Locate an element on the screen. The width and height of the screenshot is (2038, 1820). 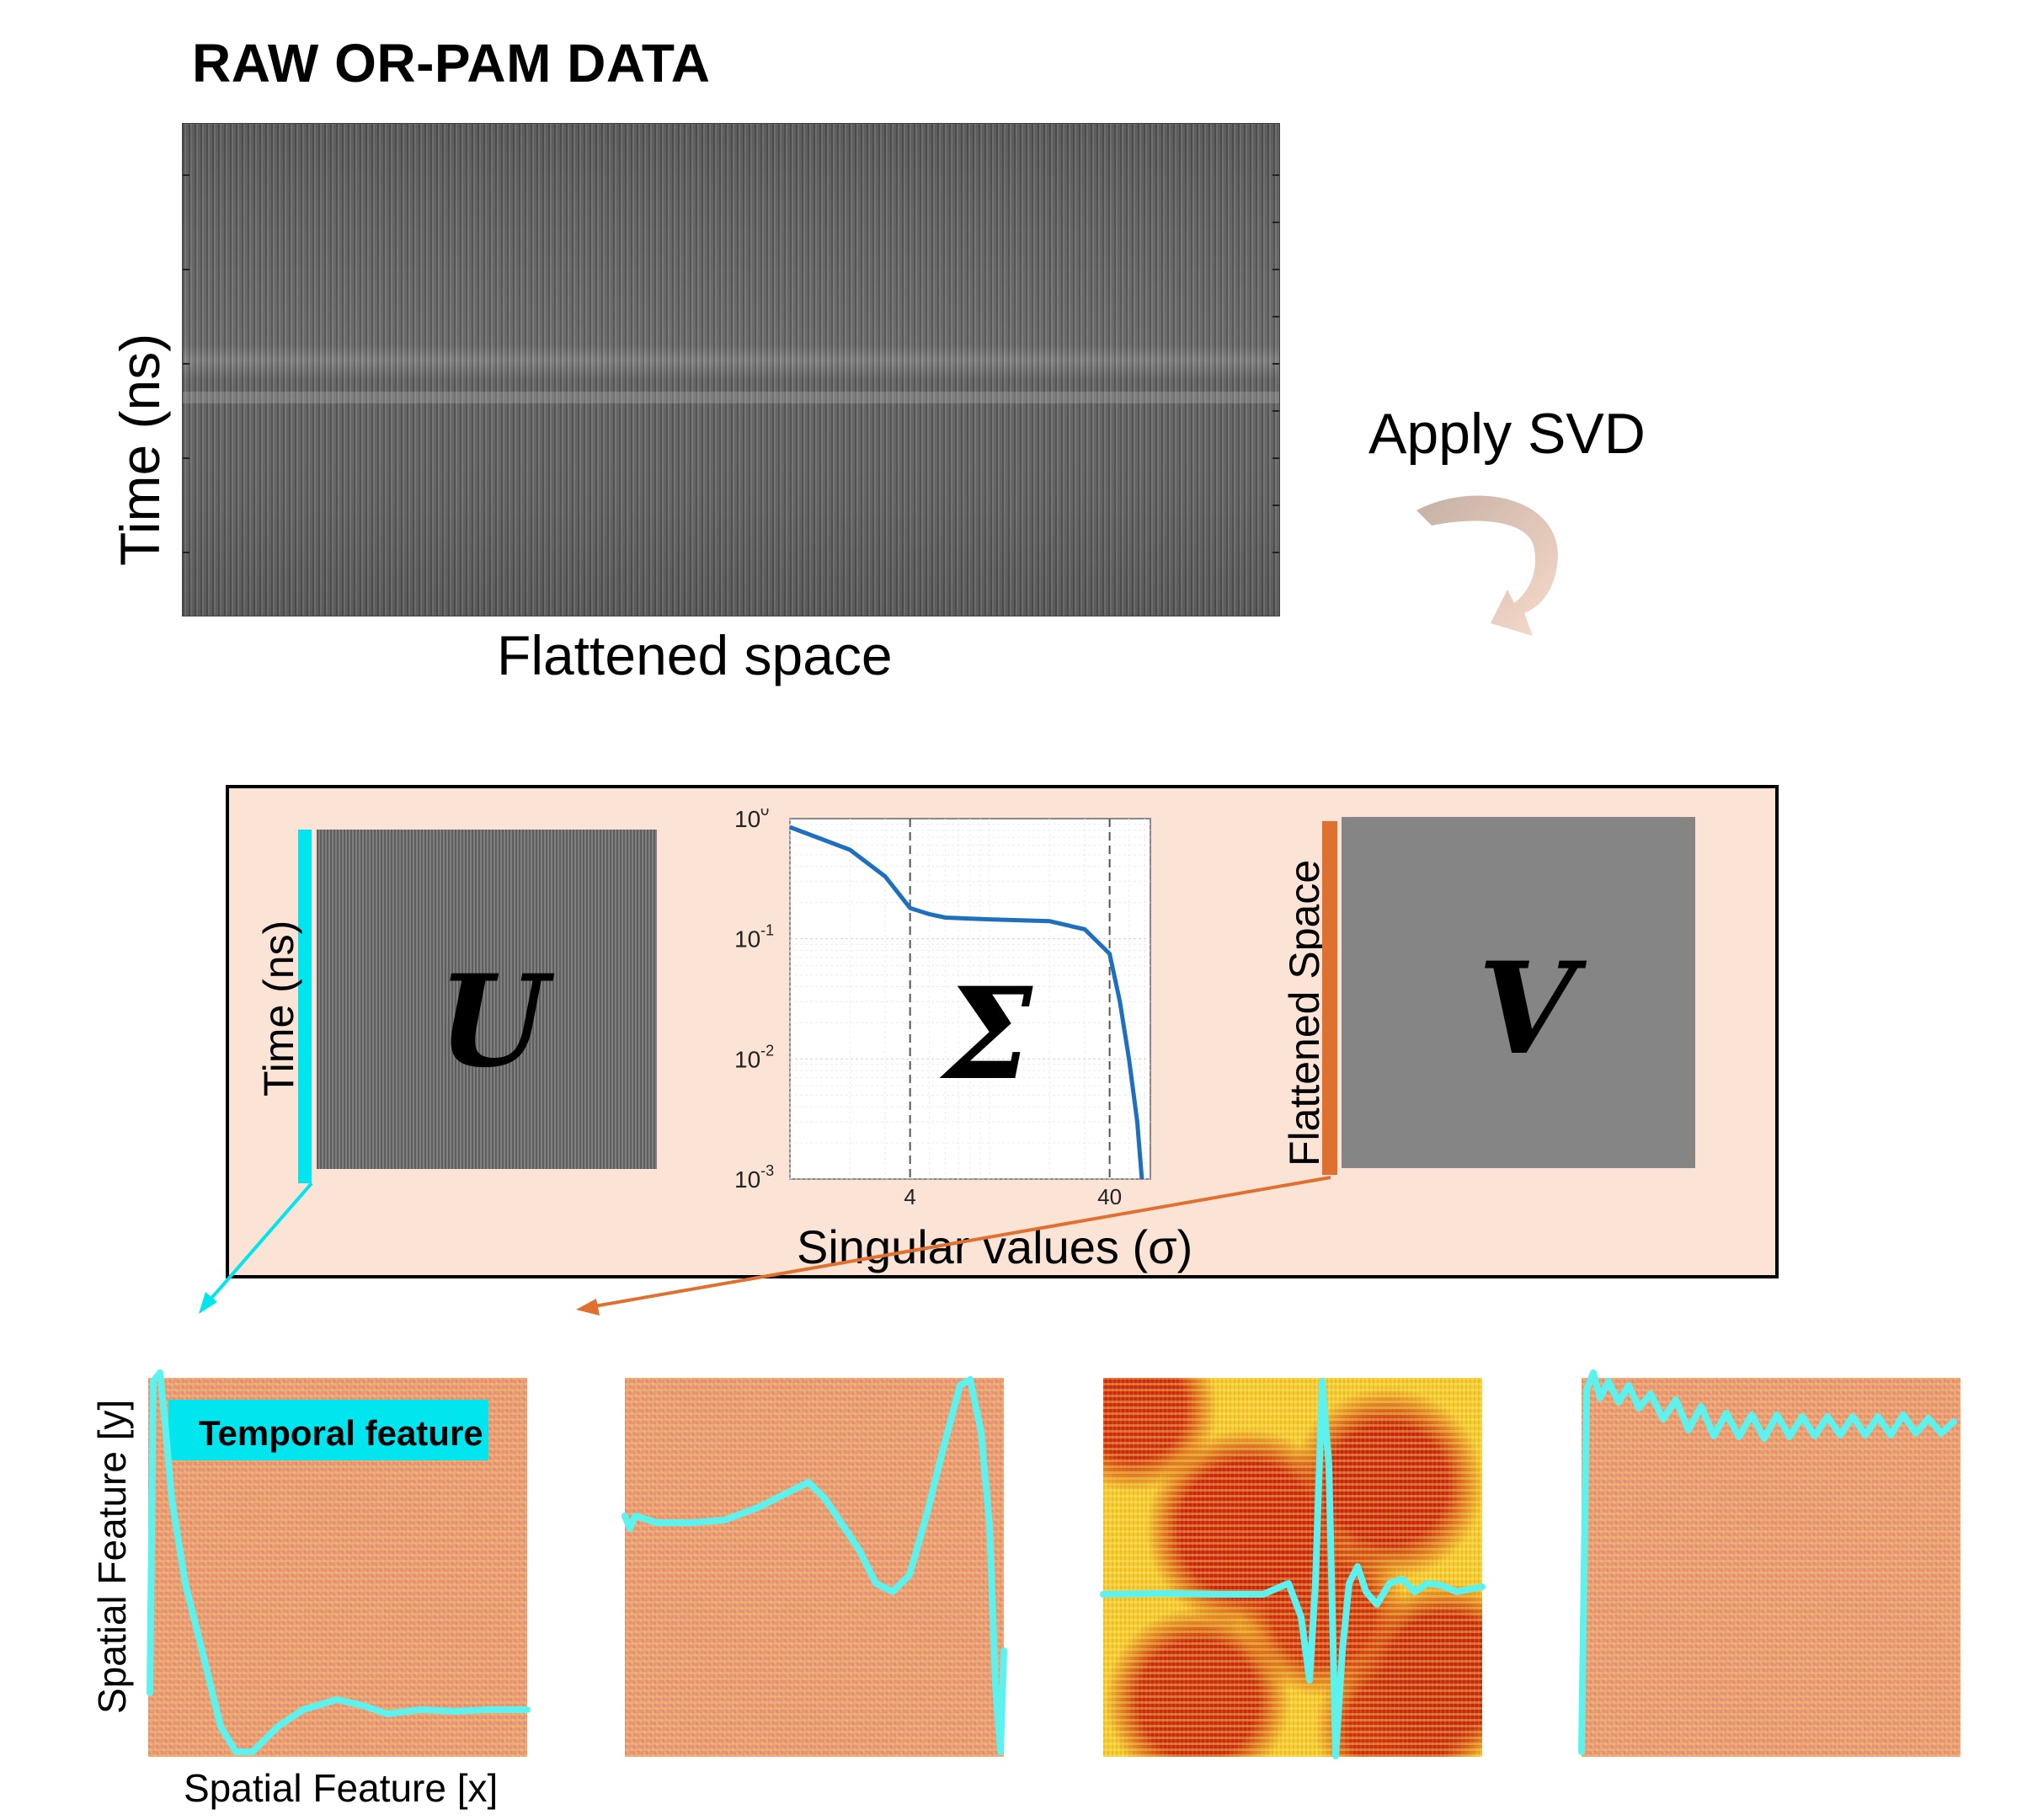
curved-arrow-icon is located at coordinates (1487, 565).